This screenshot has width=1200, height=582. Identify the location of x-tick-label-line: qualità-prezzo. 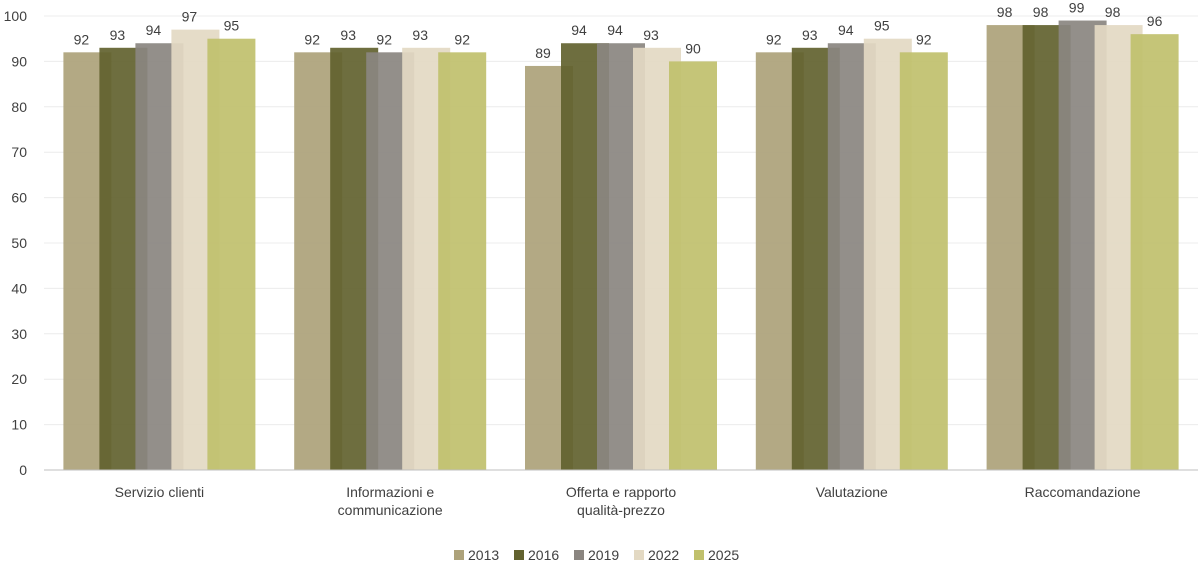
(621, 510).